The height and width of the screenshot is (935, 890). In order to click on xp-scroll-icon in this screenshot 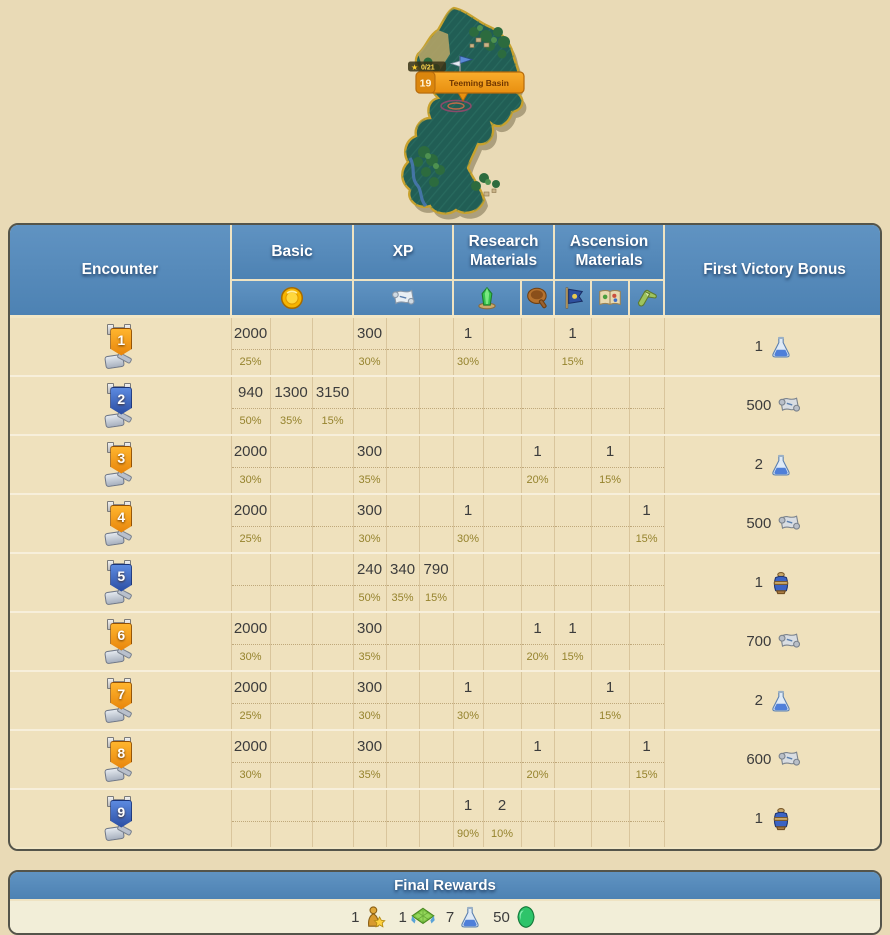, I will do `click(403, 298)`.